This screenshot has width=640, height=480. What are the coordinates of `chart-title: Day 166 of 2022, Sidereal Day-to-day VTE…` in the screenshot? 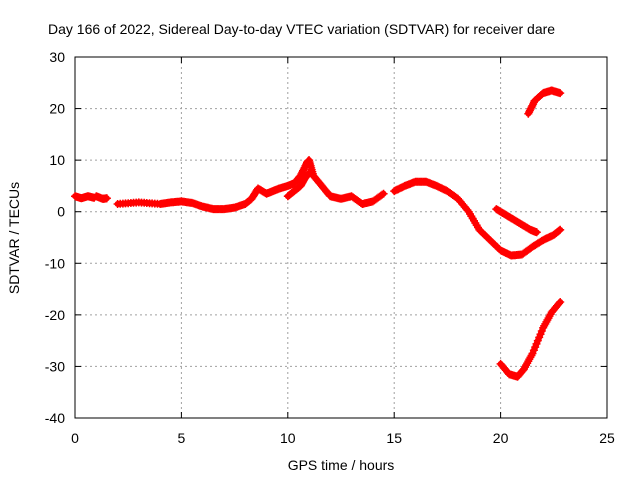 It's located at (301, 29).